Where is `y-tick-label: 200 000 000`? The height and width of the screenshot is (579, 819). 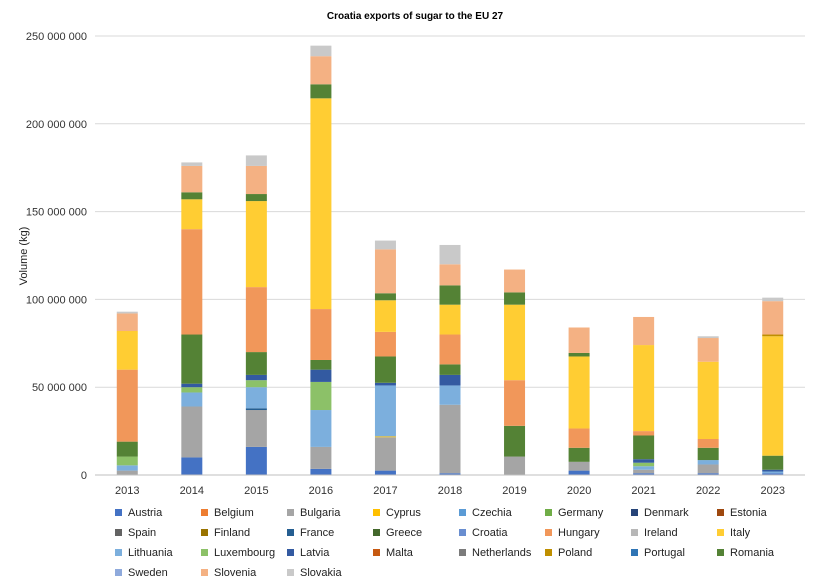
y-tick-label: 200 000 000 is located at coordinates (56, 125).